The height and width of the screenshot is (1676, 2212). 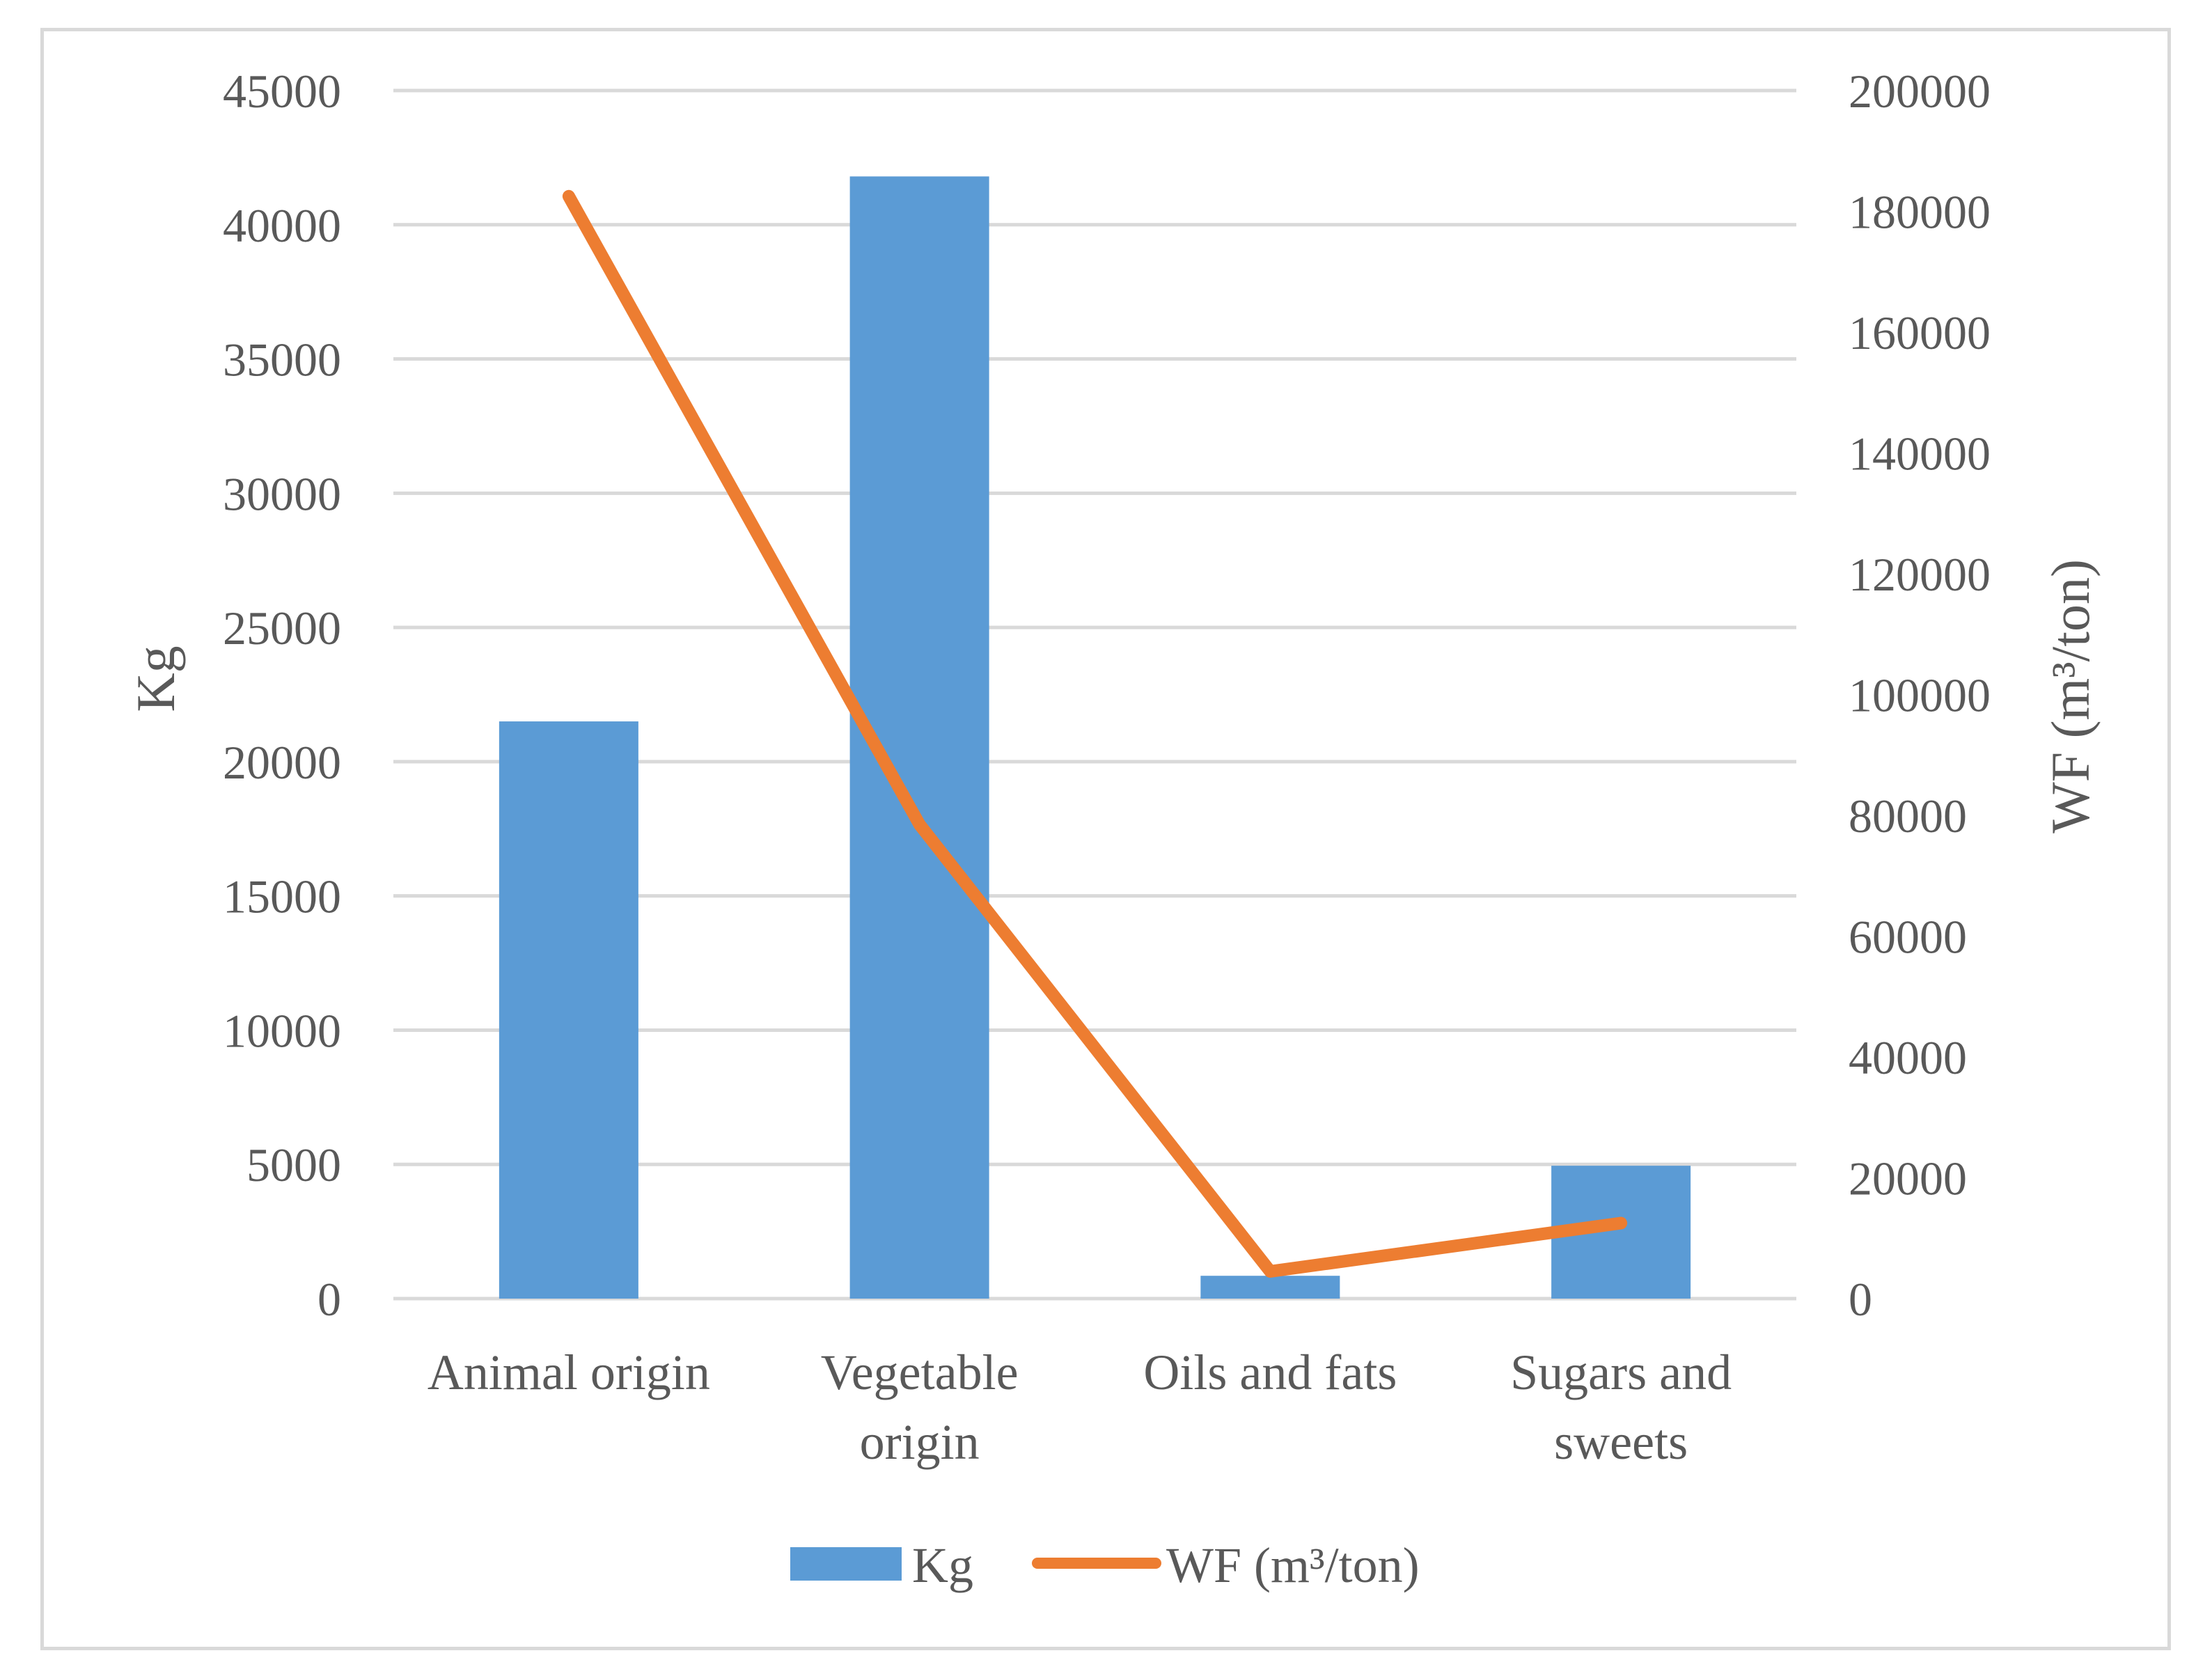 What do you see at coordinates (1293, 1565) in the screenshot?
I see `legend-label-wf: WF (m³/ton)` at bounding box center [1293, 1565].